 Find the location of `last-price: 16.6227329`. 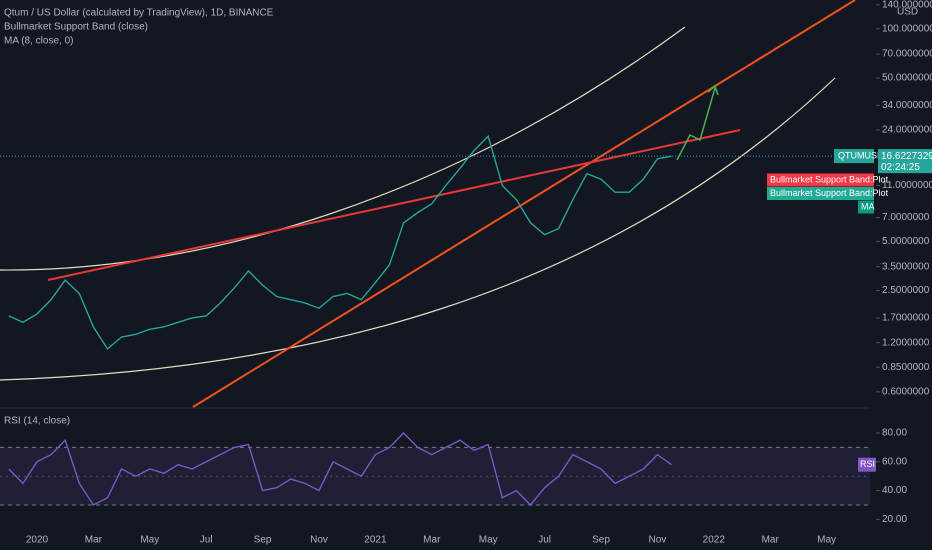

last-price: 16.6227329 is located at coordinates (906, 156).